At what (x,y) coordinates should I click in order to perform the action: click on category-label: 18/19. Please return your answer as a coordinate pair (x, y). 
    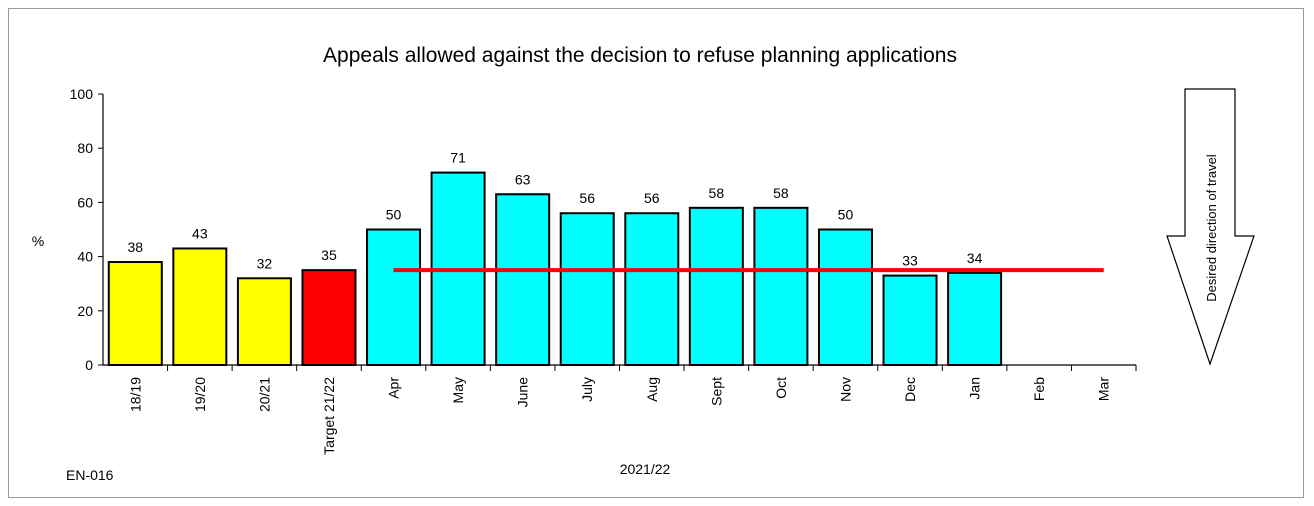
    Looking at the image, I should click on (135, 394).